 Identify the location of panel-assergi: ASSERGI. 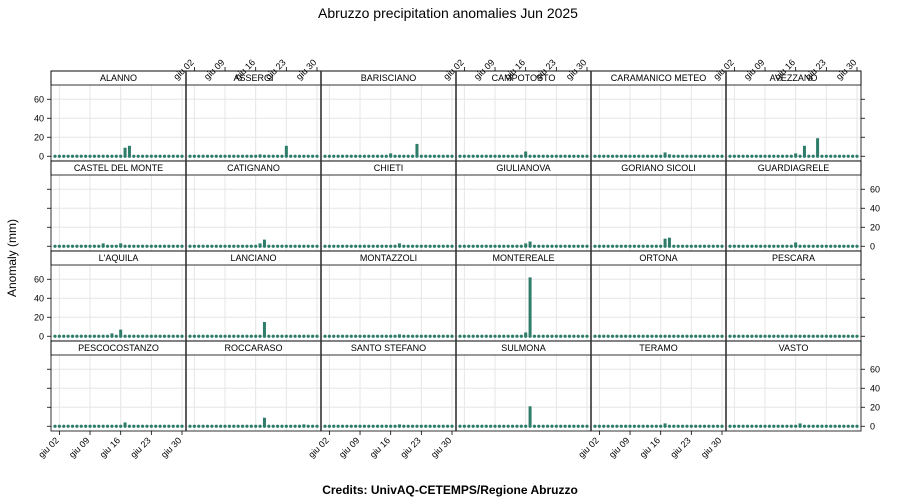
(253, 116).